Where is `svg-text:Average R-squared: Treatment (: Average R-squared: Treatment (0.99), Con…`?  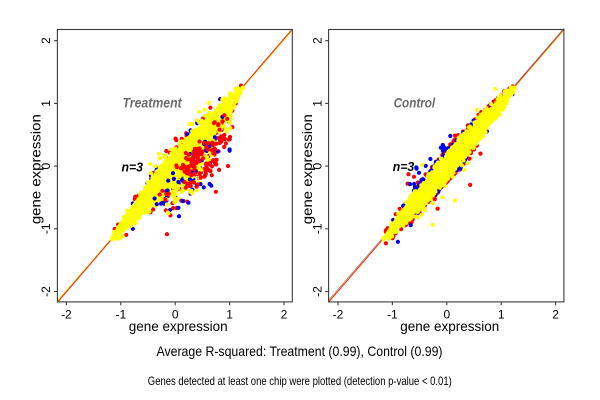
svg-text:Average R-squared: Treatment (: Average R-squared: Treatment (0.99), Con… is located at coordinates (300, 351).